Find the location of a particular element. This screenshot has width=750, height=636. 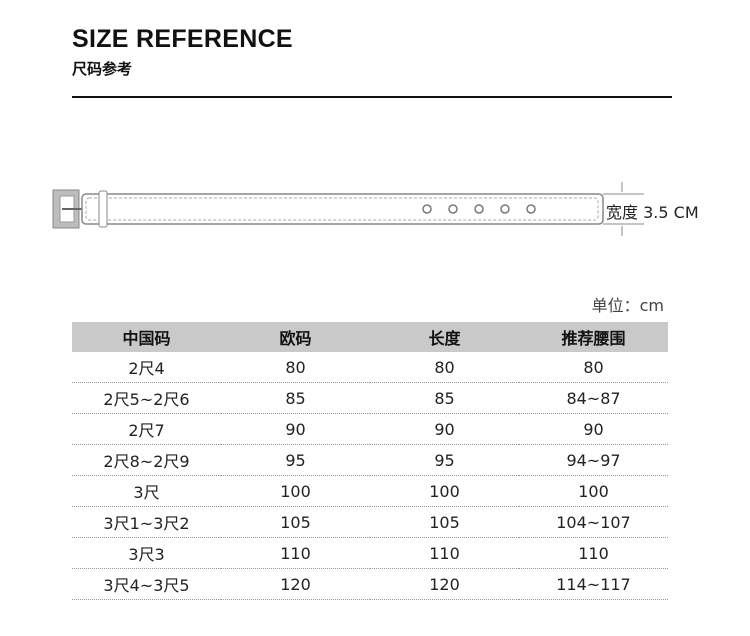

table-row: 2尺5~2尺6 85 85 84~87 is located at coordinates (370, 398).